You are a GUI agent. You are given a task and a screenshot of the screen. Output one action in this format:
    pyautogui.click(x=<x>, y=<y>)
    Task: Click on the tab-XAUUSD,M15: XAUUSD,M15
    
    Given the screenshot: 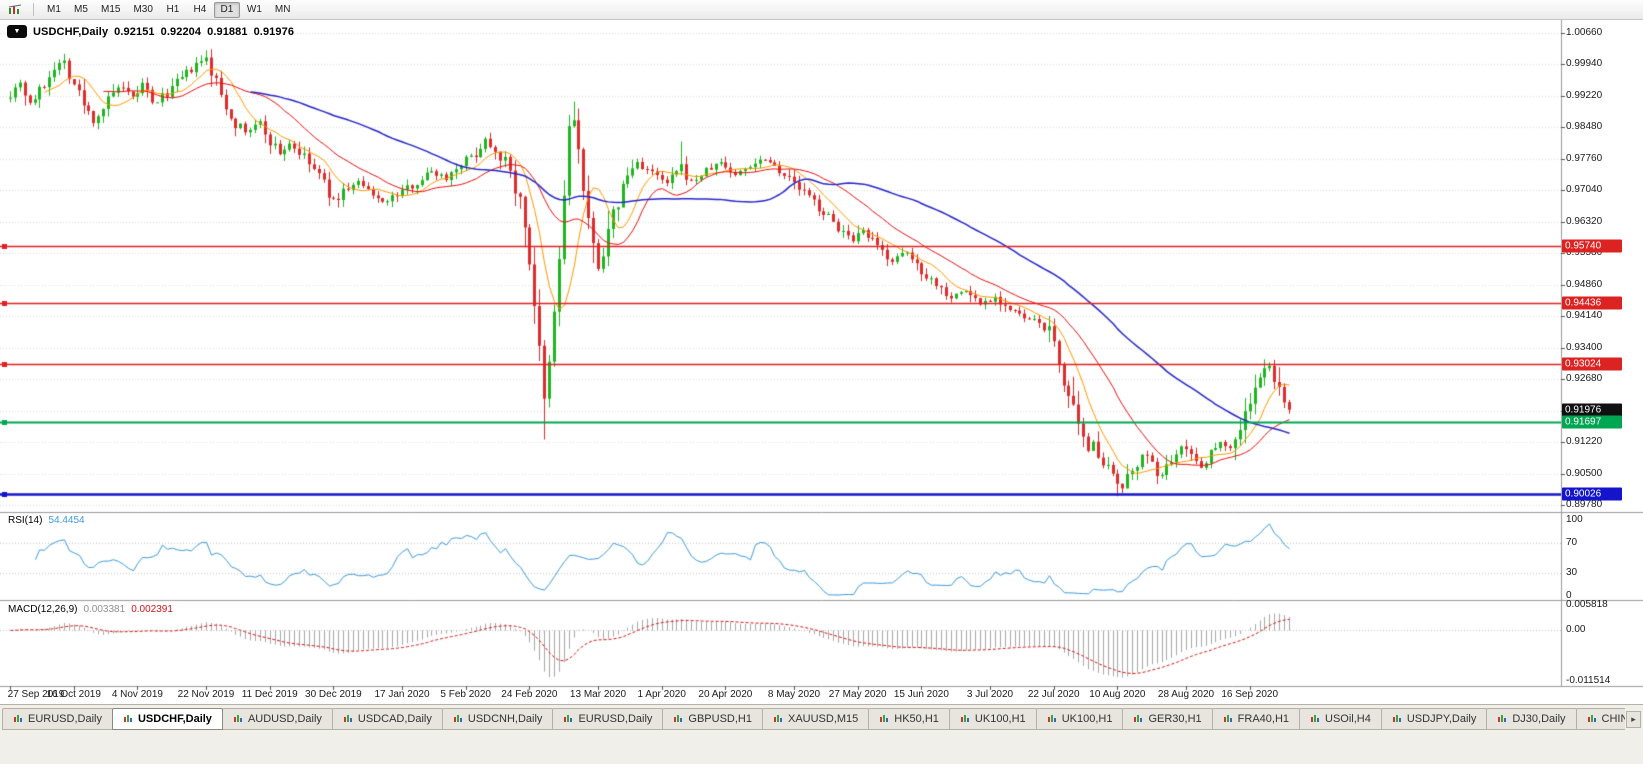 What is the action you would take?
    pyautogui.click(x=815, y=719)
    